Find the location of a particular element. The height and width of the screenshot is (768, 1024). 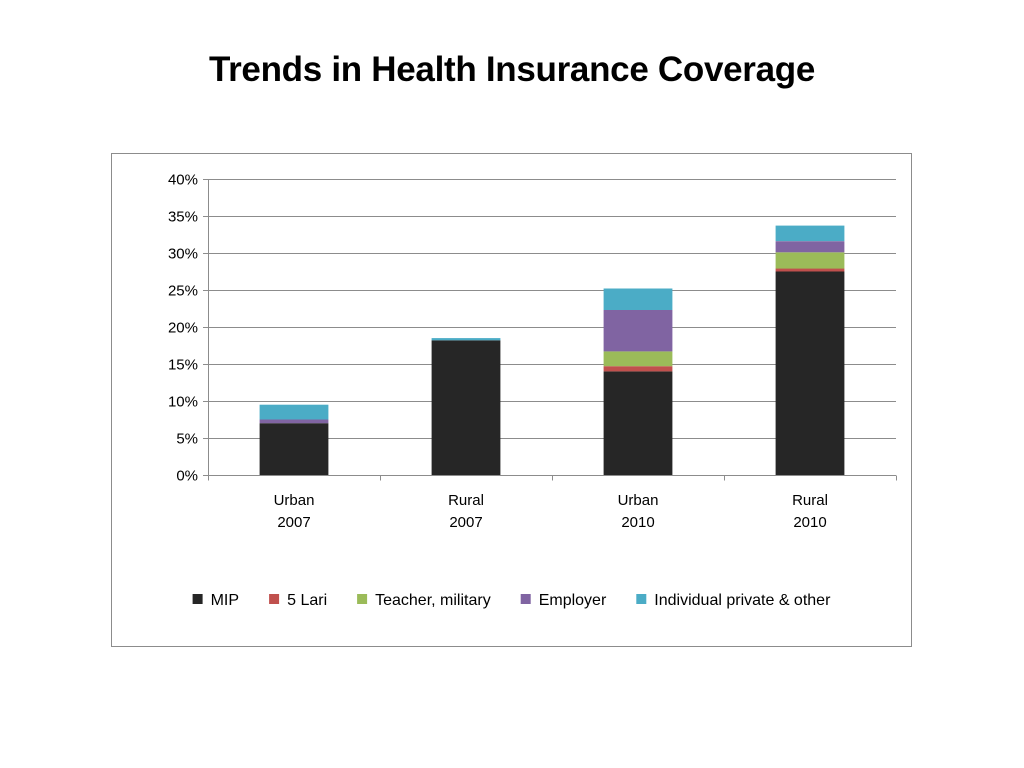

y-tick-label: 20% is located at coordinates (183, 328).